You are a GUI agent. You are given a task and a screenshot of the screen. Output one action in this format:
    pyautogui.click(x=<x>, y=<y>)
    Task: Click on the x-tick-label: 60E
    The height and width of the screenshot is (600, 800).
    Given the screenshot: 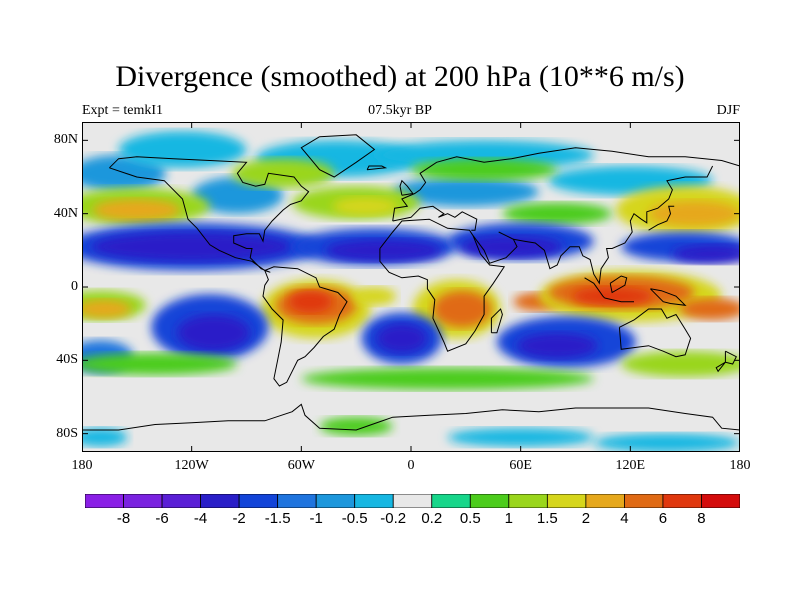 What is the action you would take?
    pyautogui.click(x=520, y=465)
    